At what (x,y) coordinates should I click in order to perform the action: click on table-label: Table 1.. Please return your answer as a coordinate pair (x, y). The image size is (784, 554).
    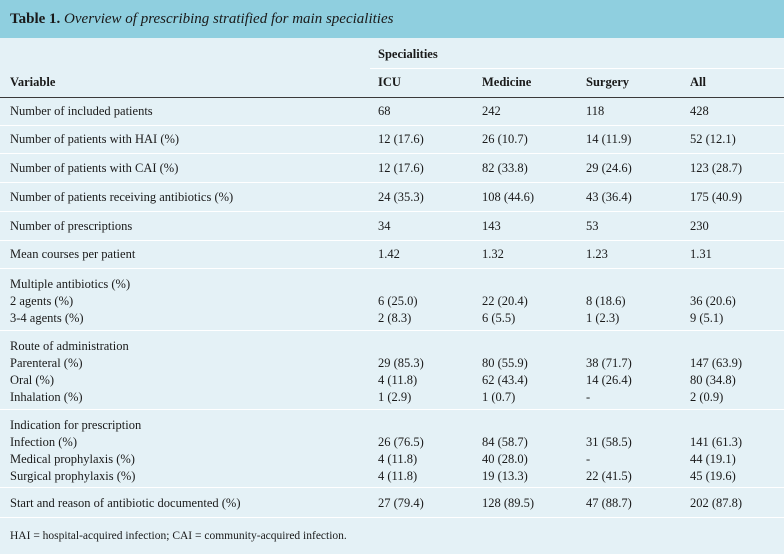
    Looking at the image, I should click on (35, 19).